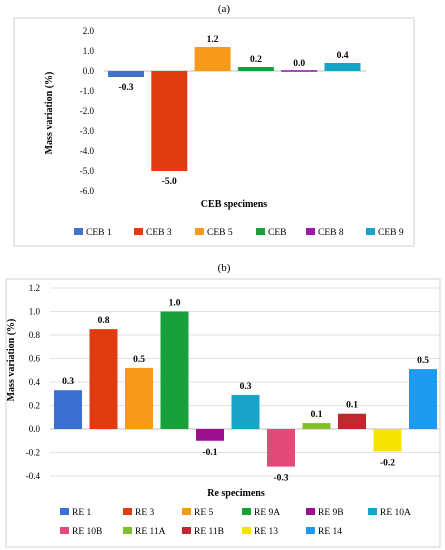 Image resolution: width=445 pixels, height=550 pixels. Describe the element at coordinates (213, 40) in the screenshot. I see `chart-a-data-label: 1.2` at that location.